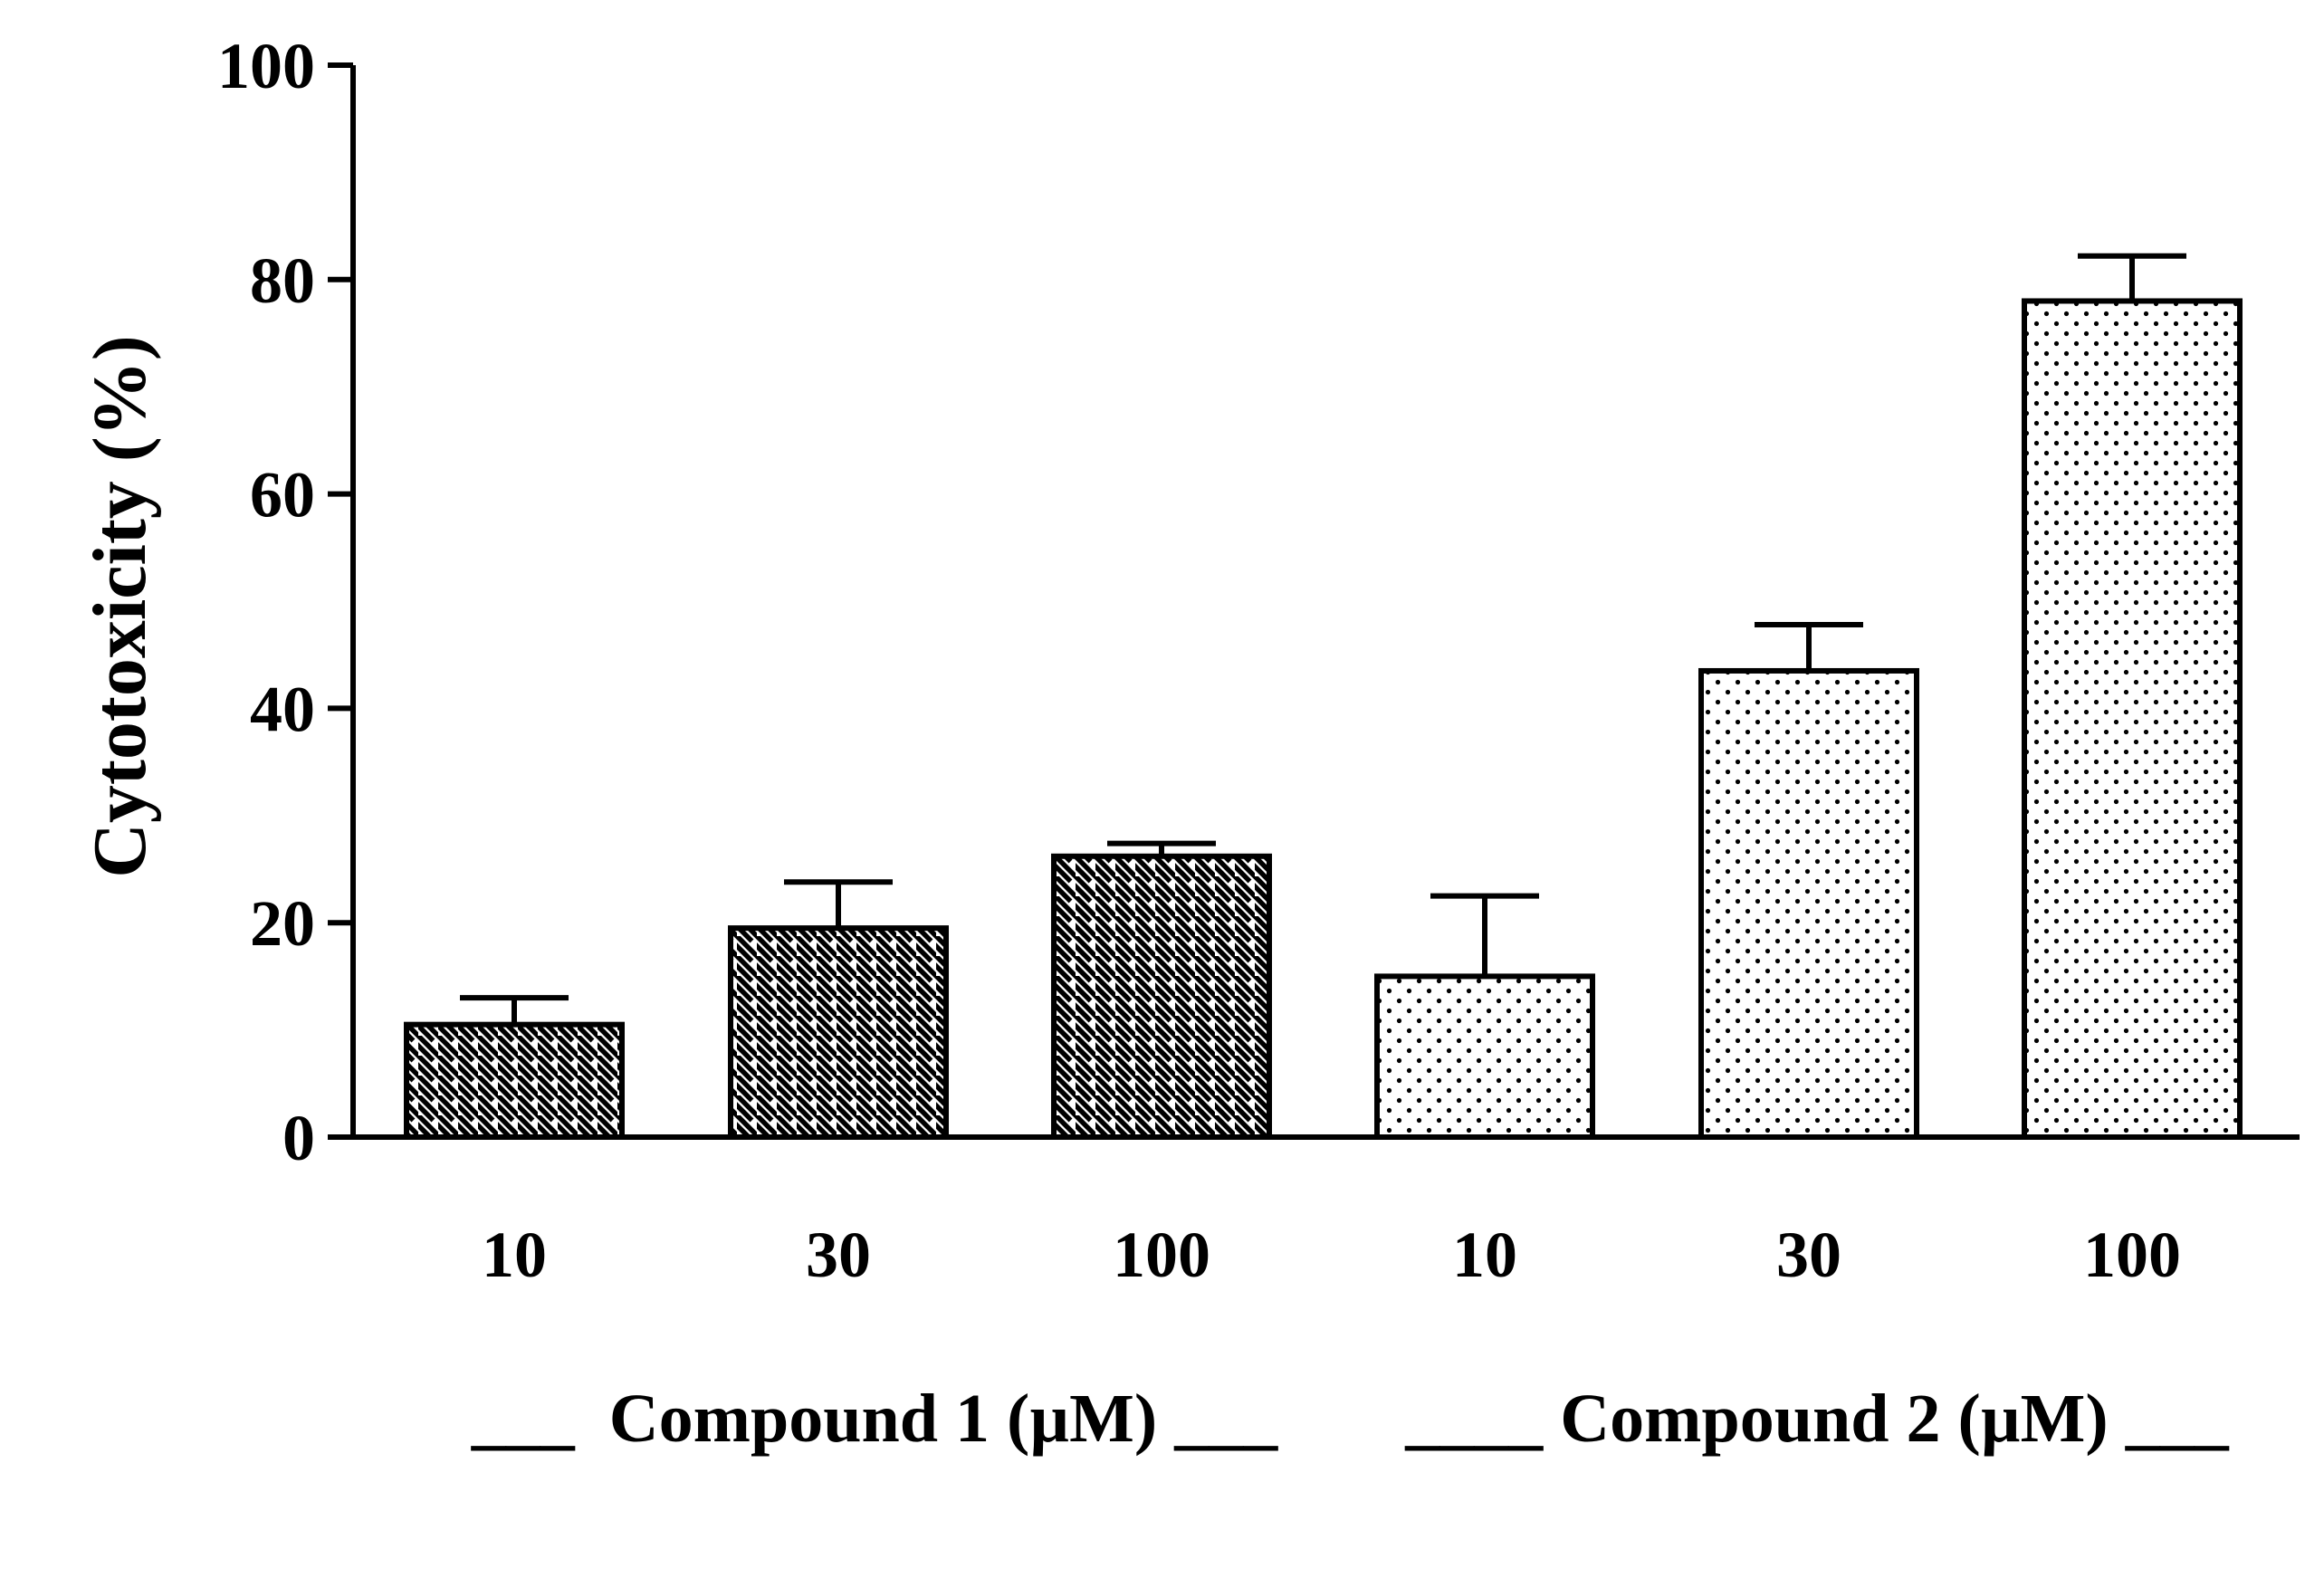 Image resolution: width=2324 pixels, height=1578 pixels. Describe the element at coordinates (120, 606) in the screenshot. I see `y-axis-label: Cytotoxicity (%)` at that location.